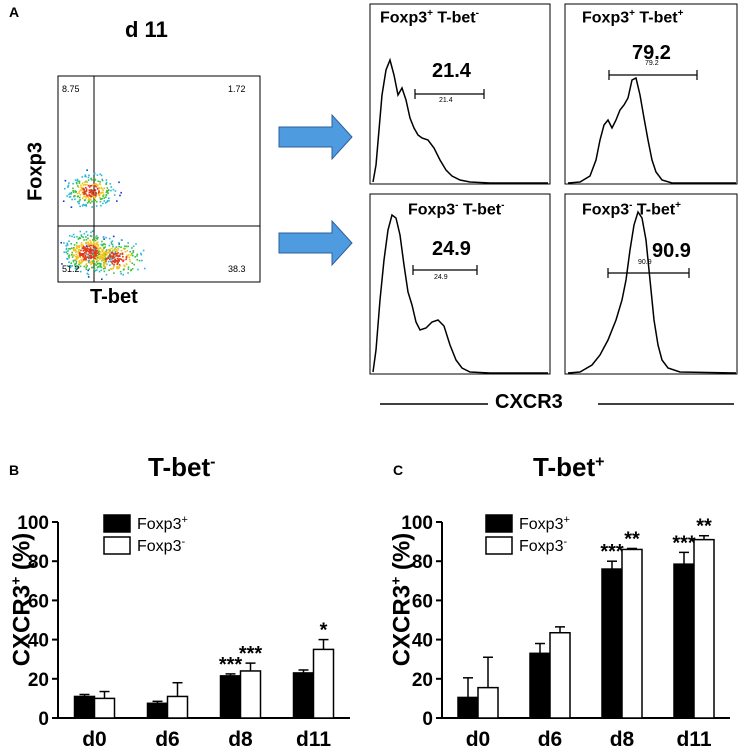 Image resolution: width=748 pixels, height=751 pixels. I want to click on histogram-4-value: 90.9, so click(671, 251).